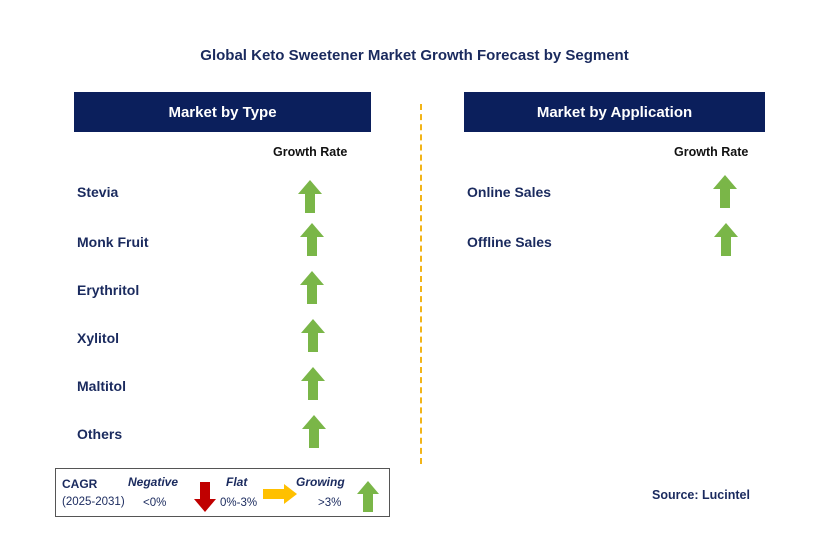 The image size is (829, 544). Describe the element at coordinates (98, 338) in the screenshot. I see `type-row-label: Xylitol` at that location.